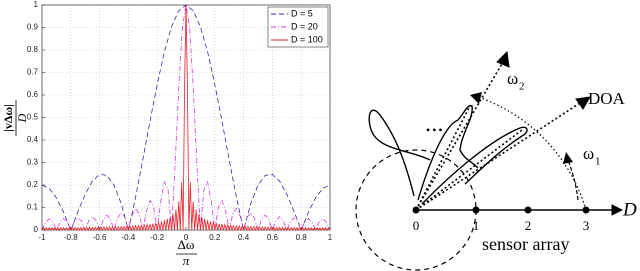 The height and width of the screenshot is (271, 640). Describe the element at coordinates (573, 180) in the screenshot. I see `omega1-arc` at that location.